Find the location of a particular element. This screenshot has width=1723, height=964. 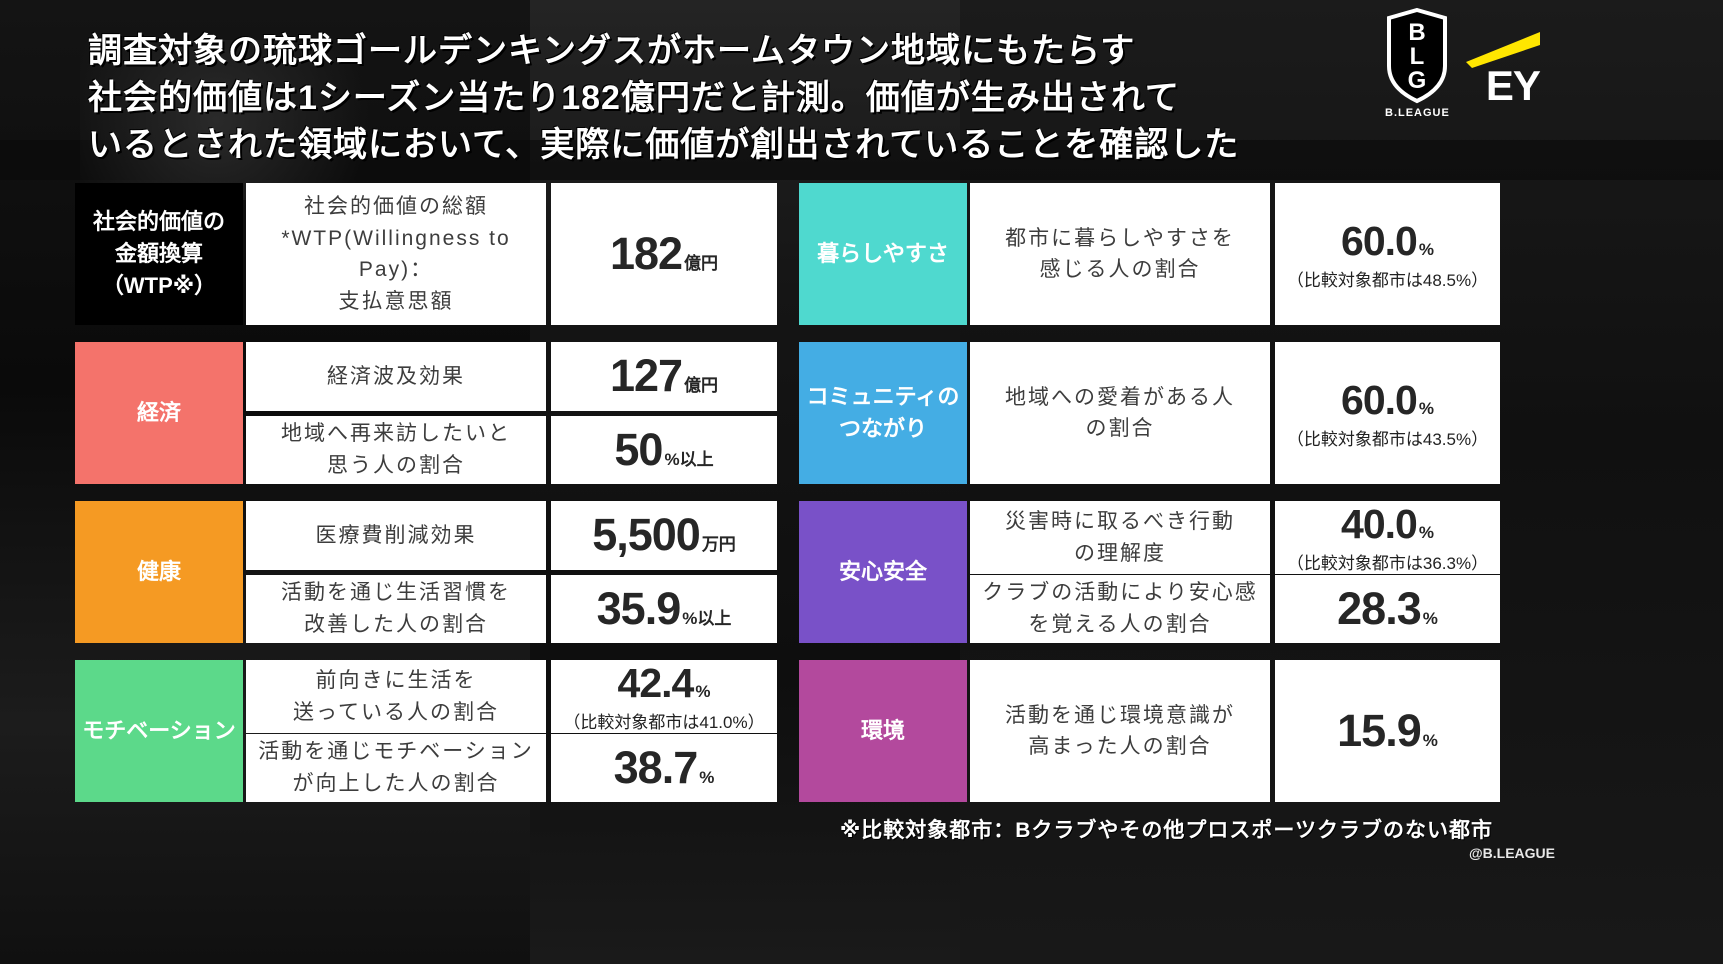

metric-desc: 活動を通じ生活習慣を 改善した人の割合 is located at coordinates (396, 608).